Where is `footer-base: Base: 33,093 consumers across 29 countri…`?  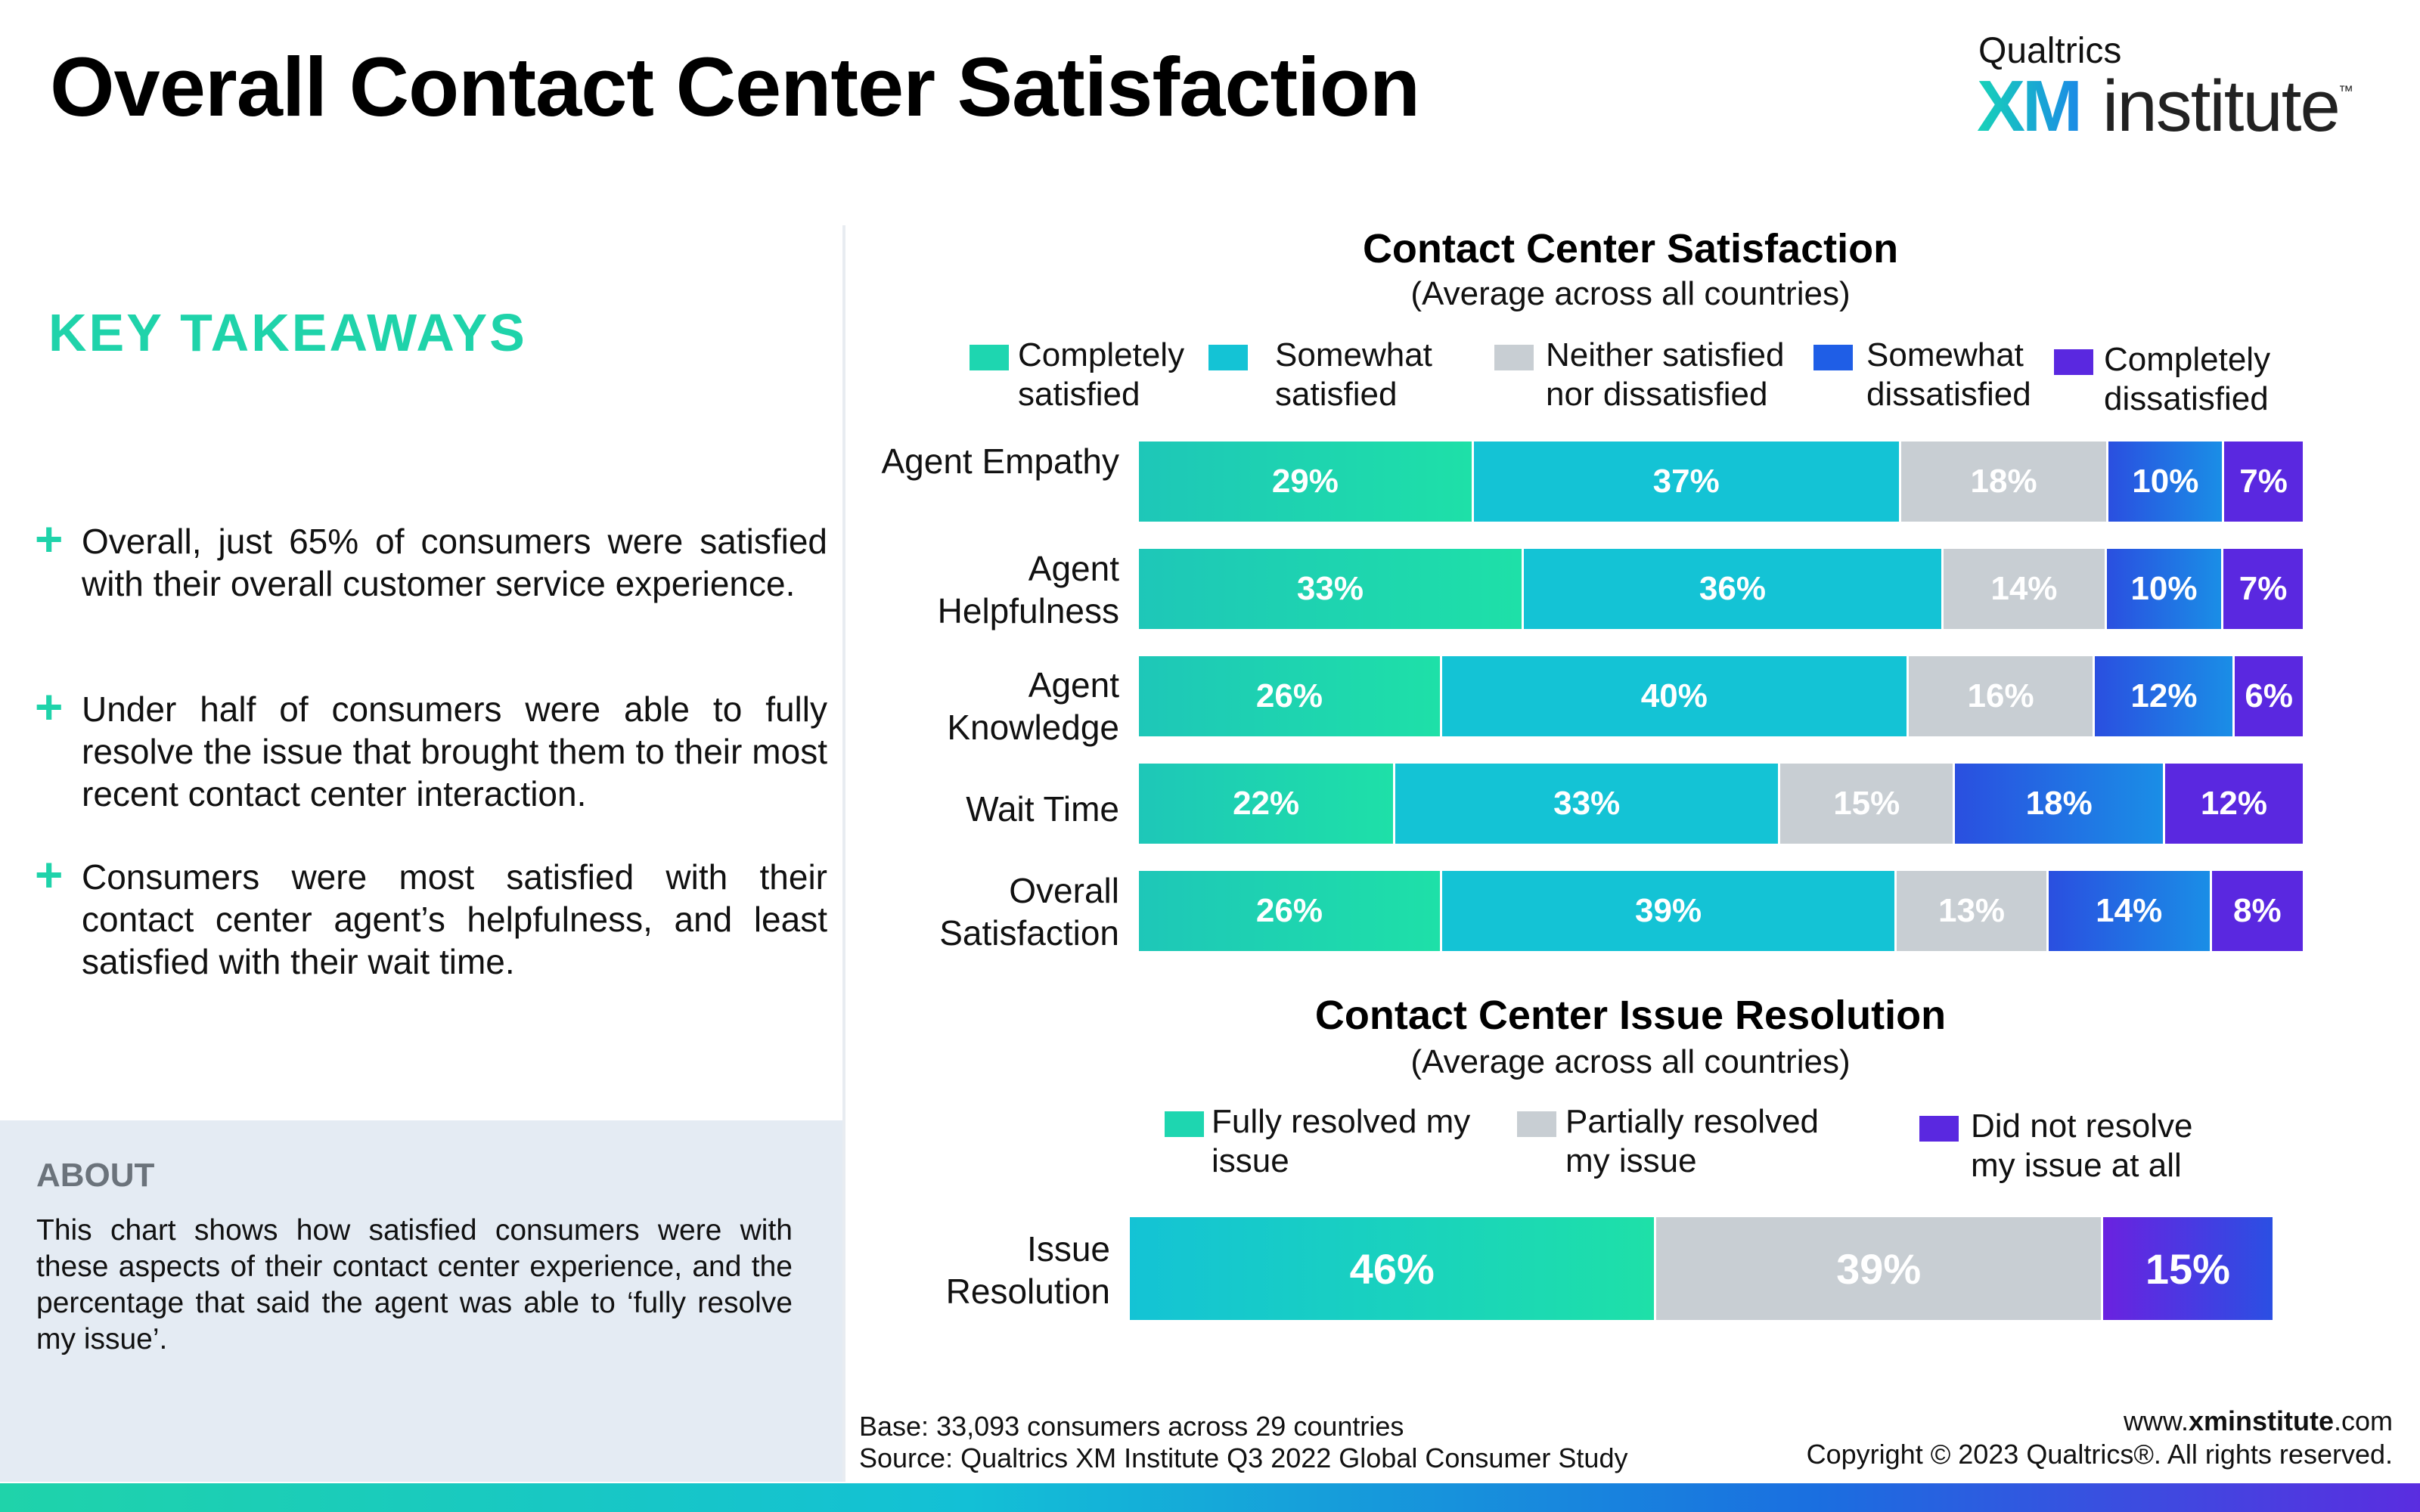
footer-base: Base: 33,093 consumers across 29 countri… is located at coordinates (1131, 1426).